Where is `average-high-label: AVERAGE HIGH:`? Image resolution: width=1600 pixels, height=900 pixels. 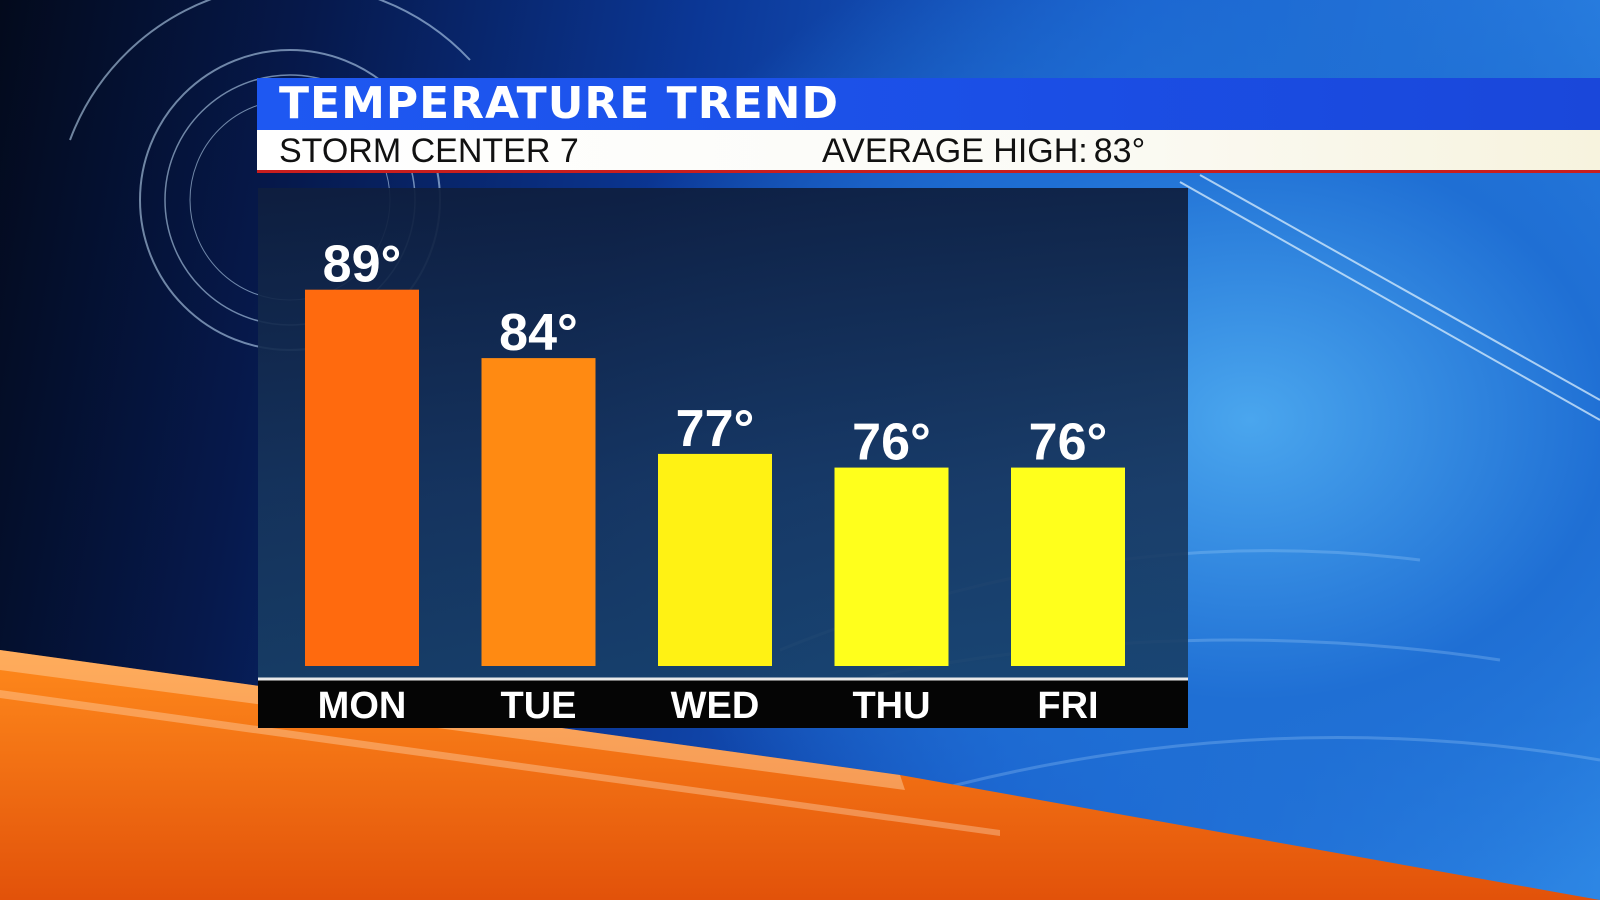
average-high-label: AVERAGE HIGH: is located at coordinates (955, 151).